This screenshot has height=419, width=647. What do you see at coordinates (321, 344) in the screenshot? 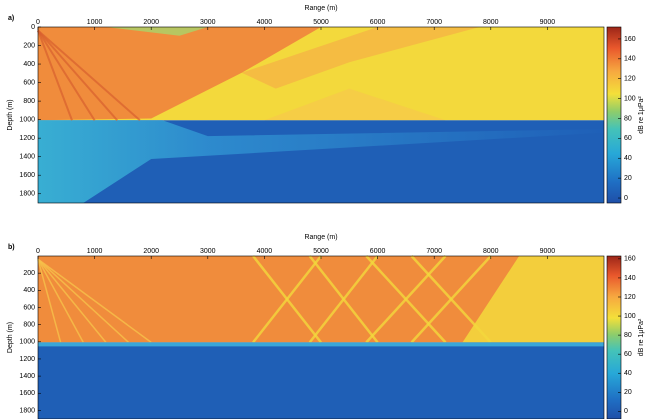
I see `field-sediment-edge` at bounding box center [321, 344].